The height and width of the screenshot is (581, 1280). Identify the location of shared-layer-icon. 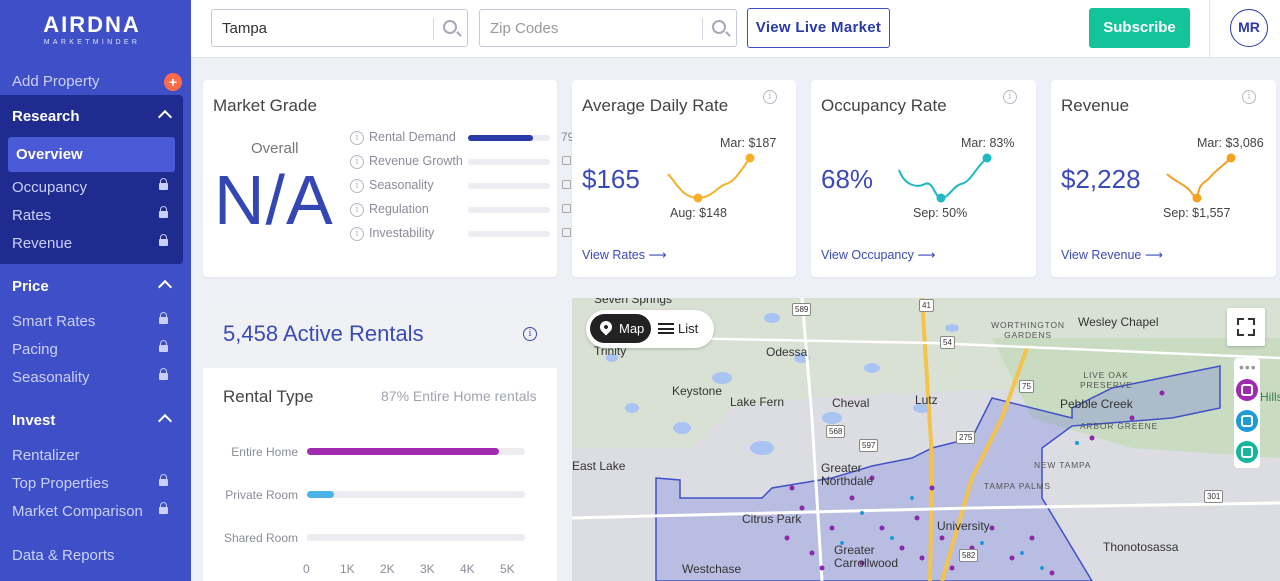
(1247, 452).